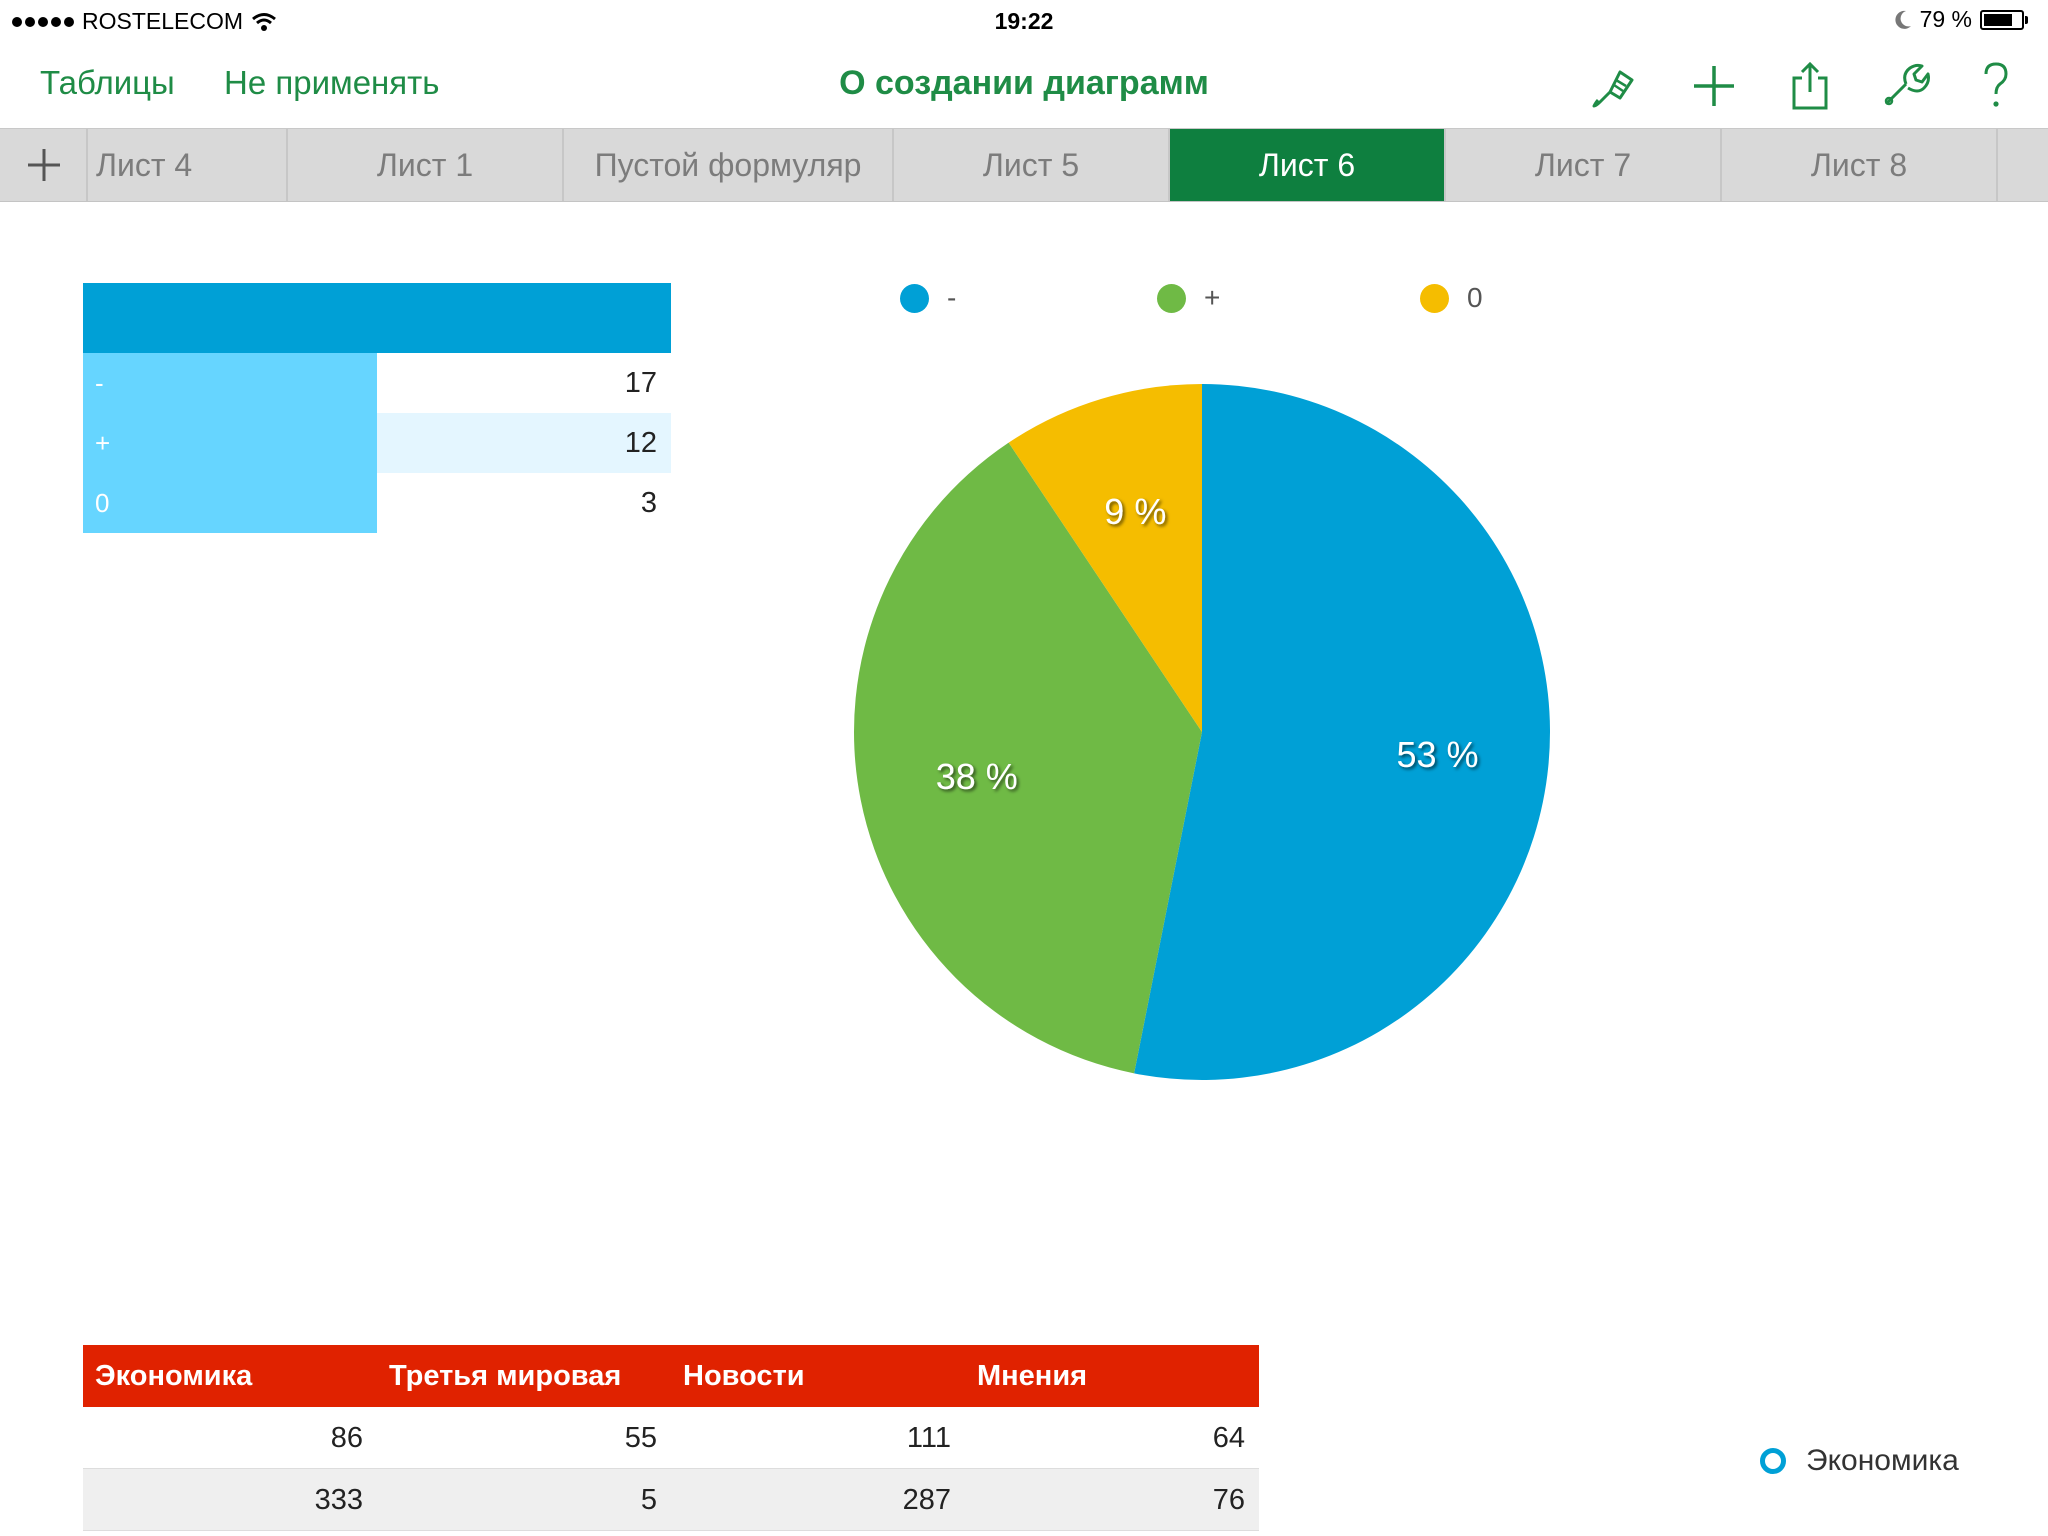  What do you see at coordinates (43, 21) in the screenshot?
I see `signal-icon` at bounding box center [43, 21].